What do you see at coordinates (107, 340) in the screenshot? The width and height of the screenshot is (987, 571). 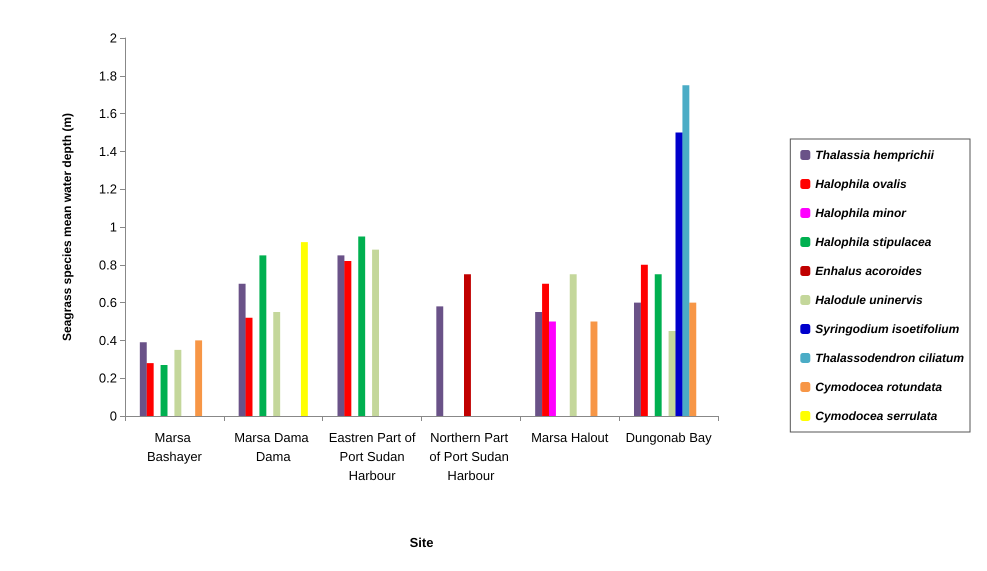 I see `y-tick-label: 0.4` at bounding box center [107, 340].